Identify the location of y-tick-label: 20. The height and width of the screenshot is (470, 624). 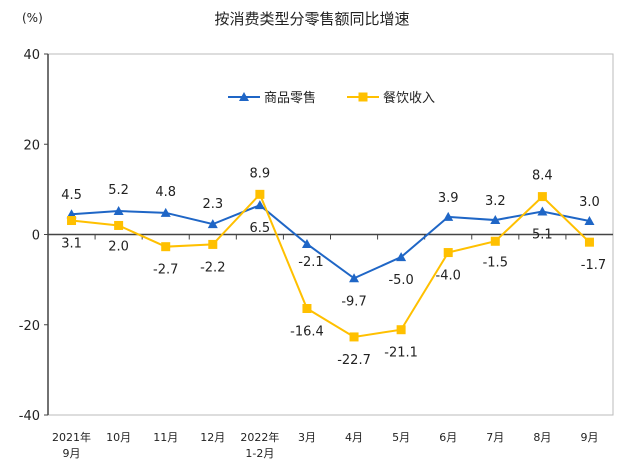
(31, 145).